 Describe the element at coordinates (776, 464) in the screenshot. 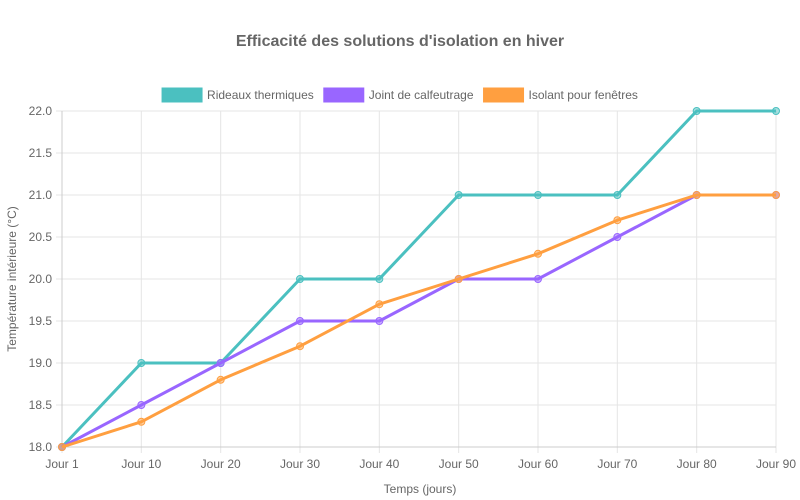

I see `x-tick-label: Jour 90` at that location.